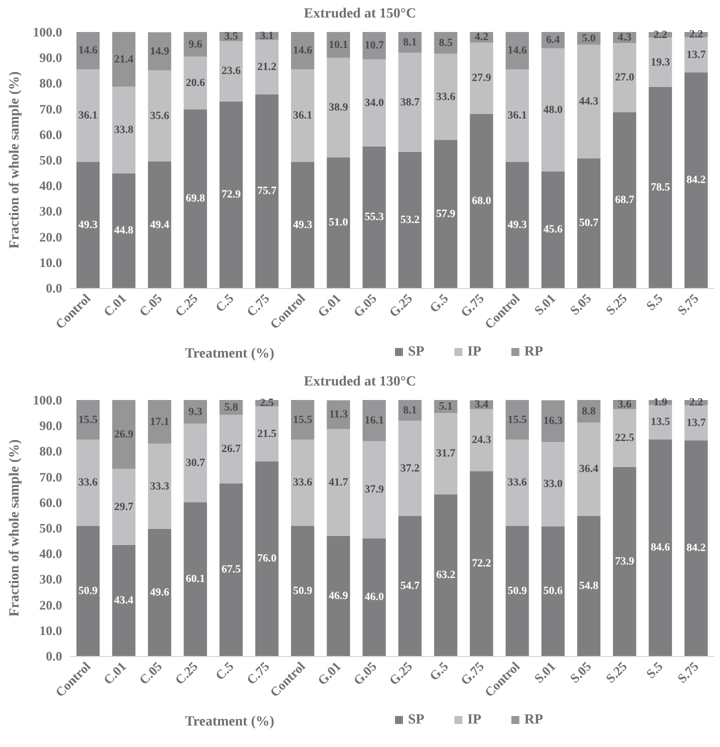 The height and width of the screenshot is (747, 720). I want to click on data-label: 8.5, so click(446, 42).